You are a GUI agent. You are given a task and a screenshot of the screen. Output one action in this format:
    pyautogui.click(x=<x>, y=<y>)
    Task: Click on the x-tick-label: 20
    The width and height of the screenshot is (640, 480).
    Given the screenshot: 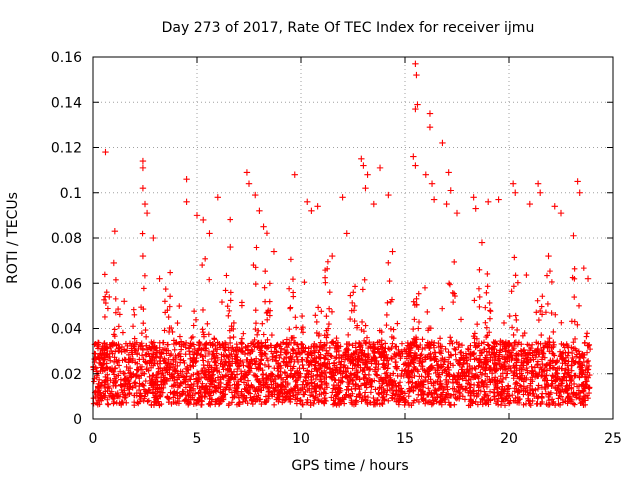 What is the action you would take?
    pyautogui.click(x=509, y=439)
    